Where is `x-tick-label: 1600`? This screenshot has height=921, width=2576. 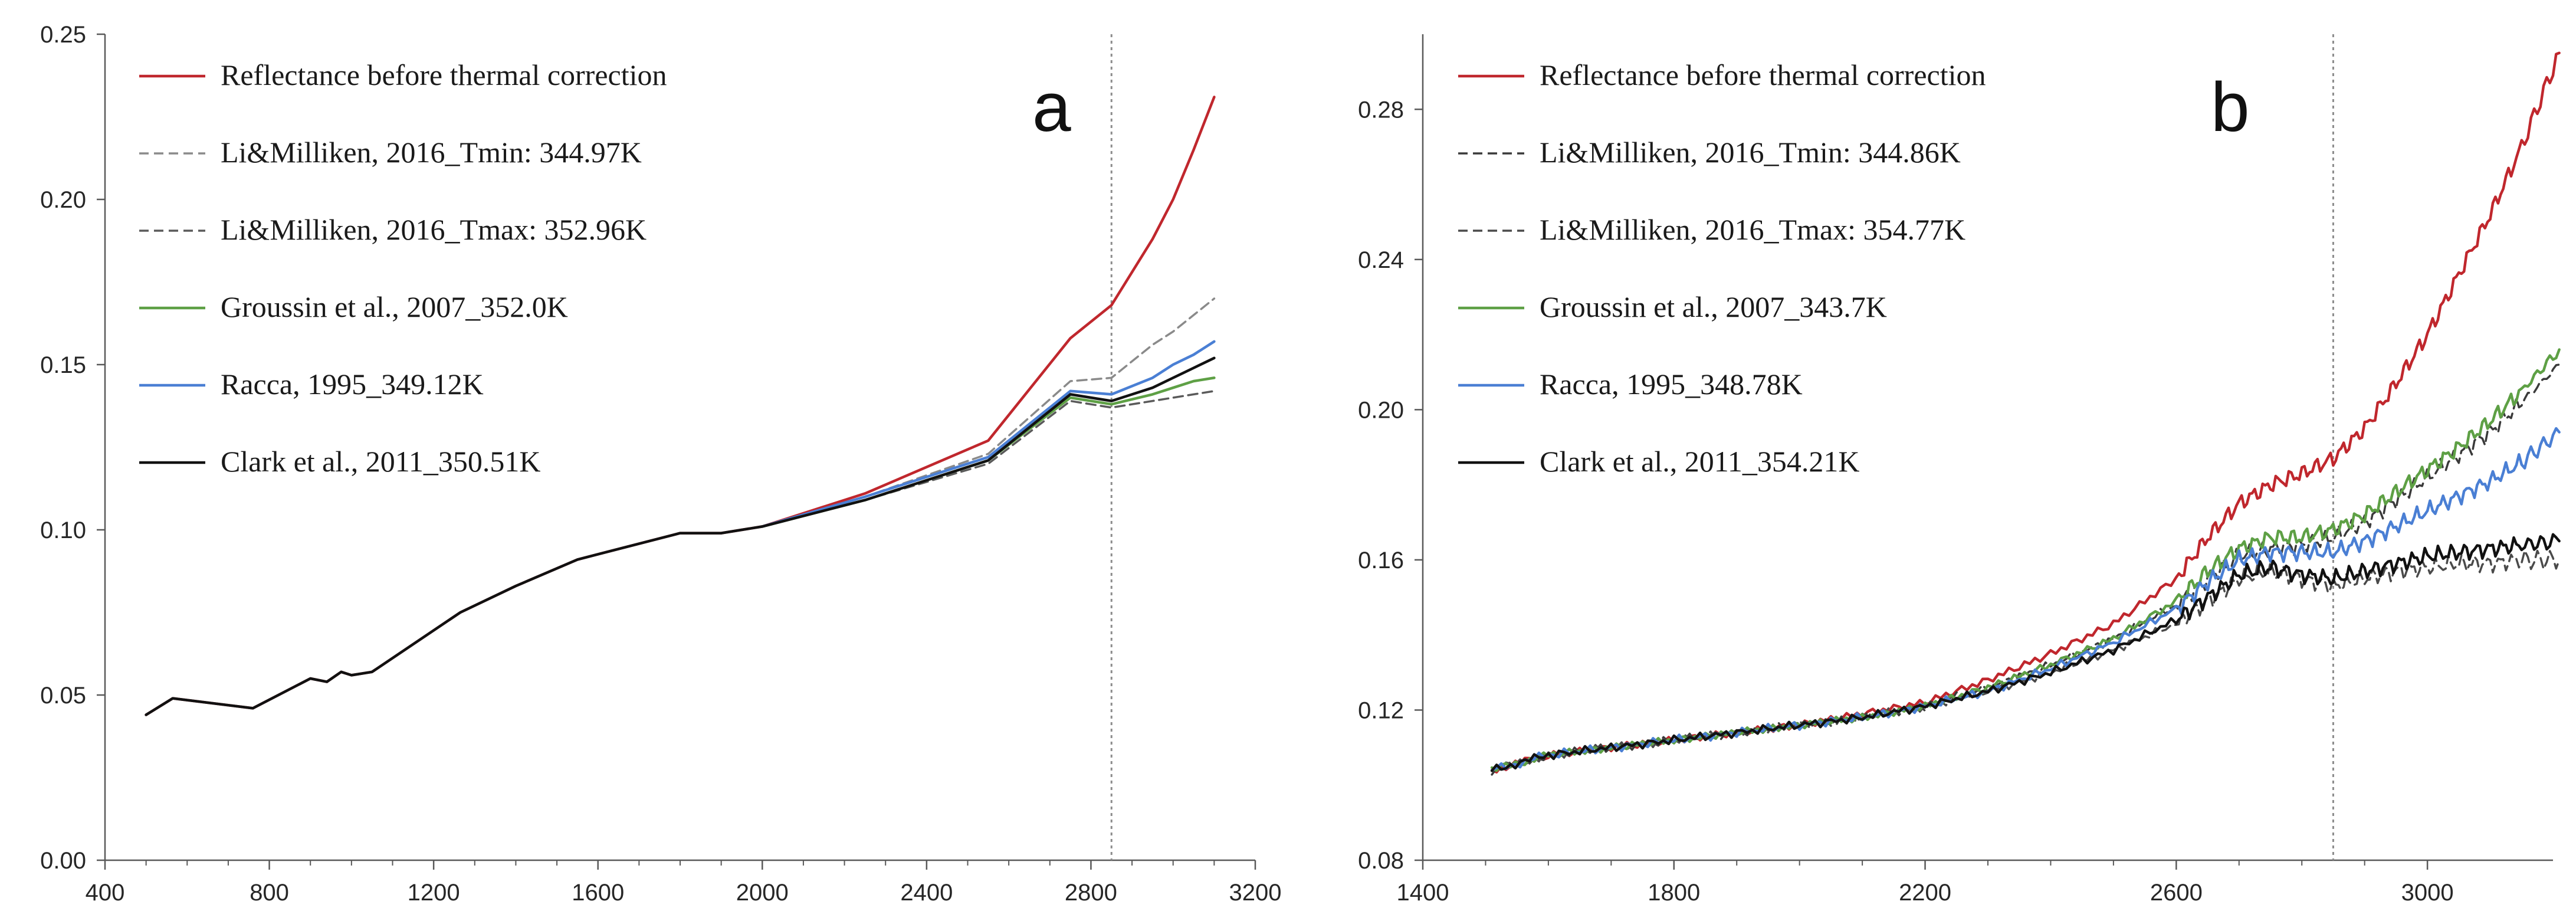
x-tick-label: 1600 is located at coordinates (598, 893).